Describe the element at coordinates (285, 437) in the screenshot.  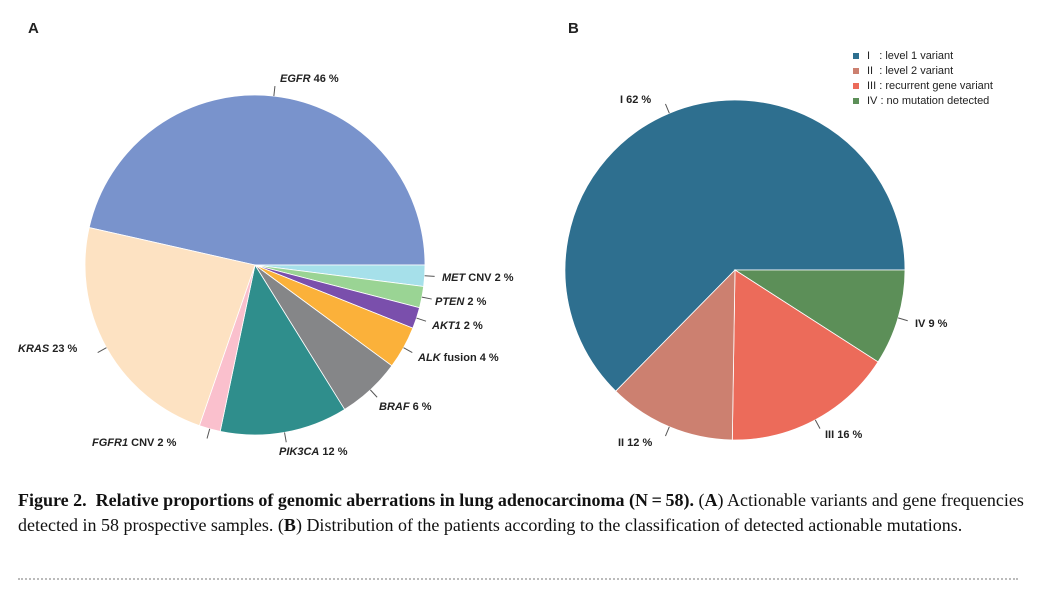
I see `leader-line-a-pik3ca` at that location.